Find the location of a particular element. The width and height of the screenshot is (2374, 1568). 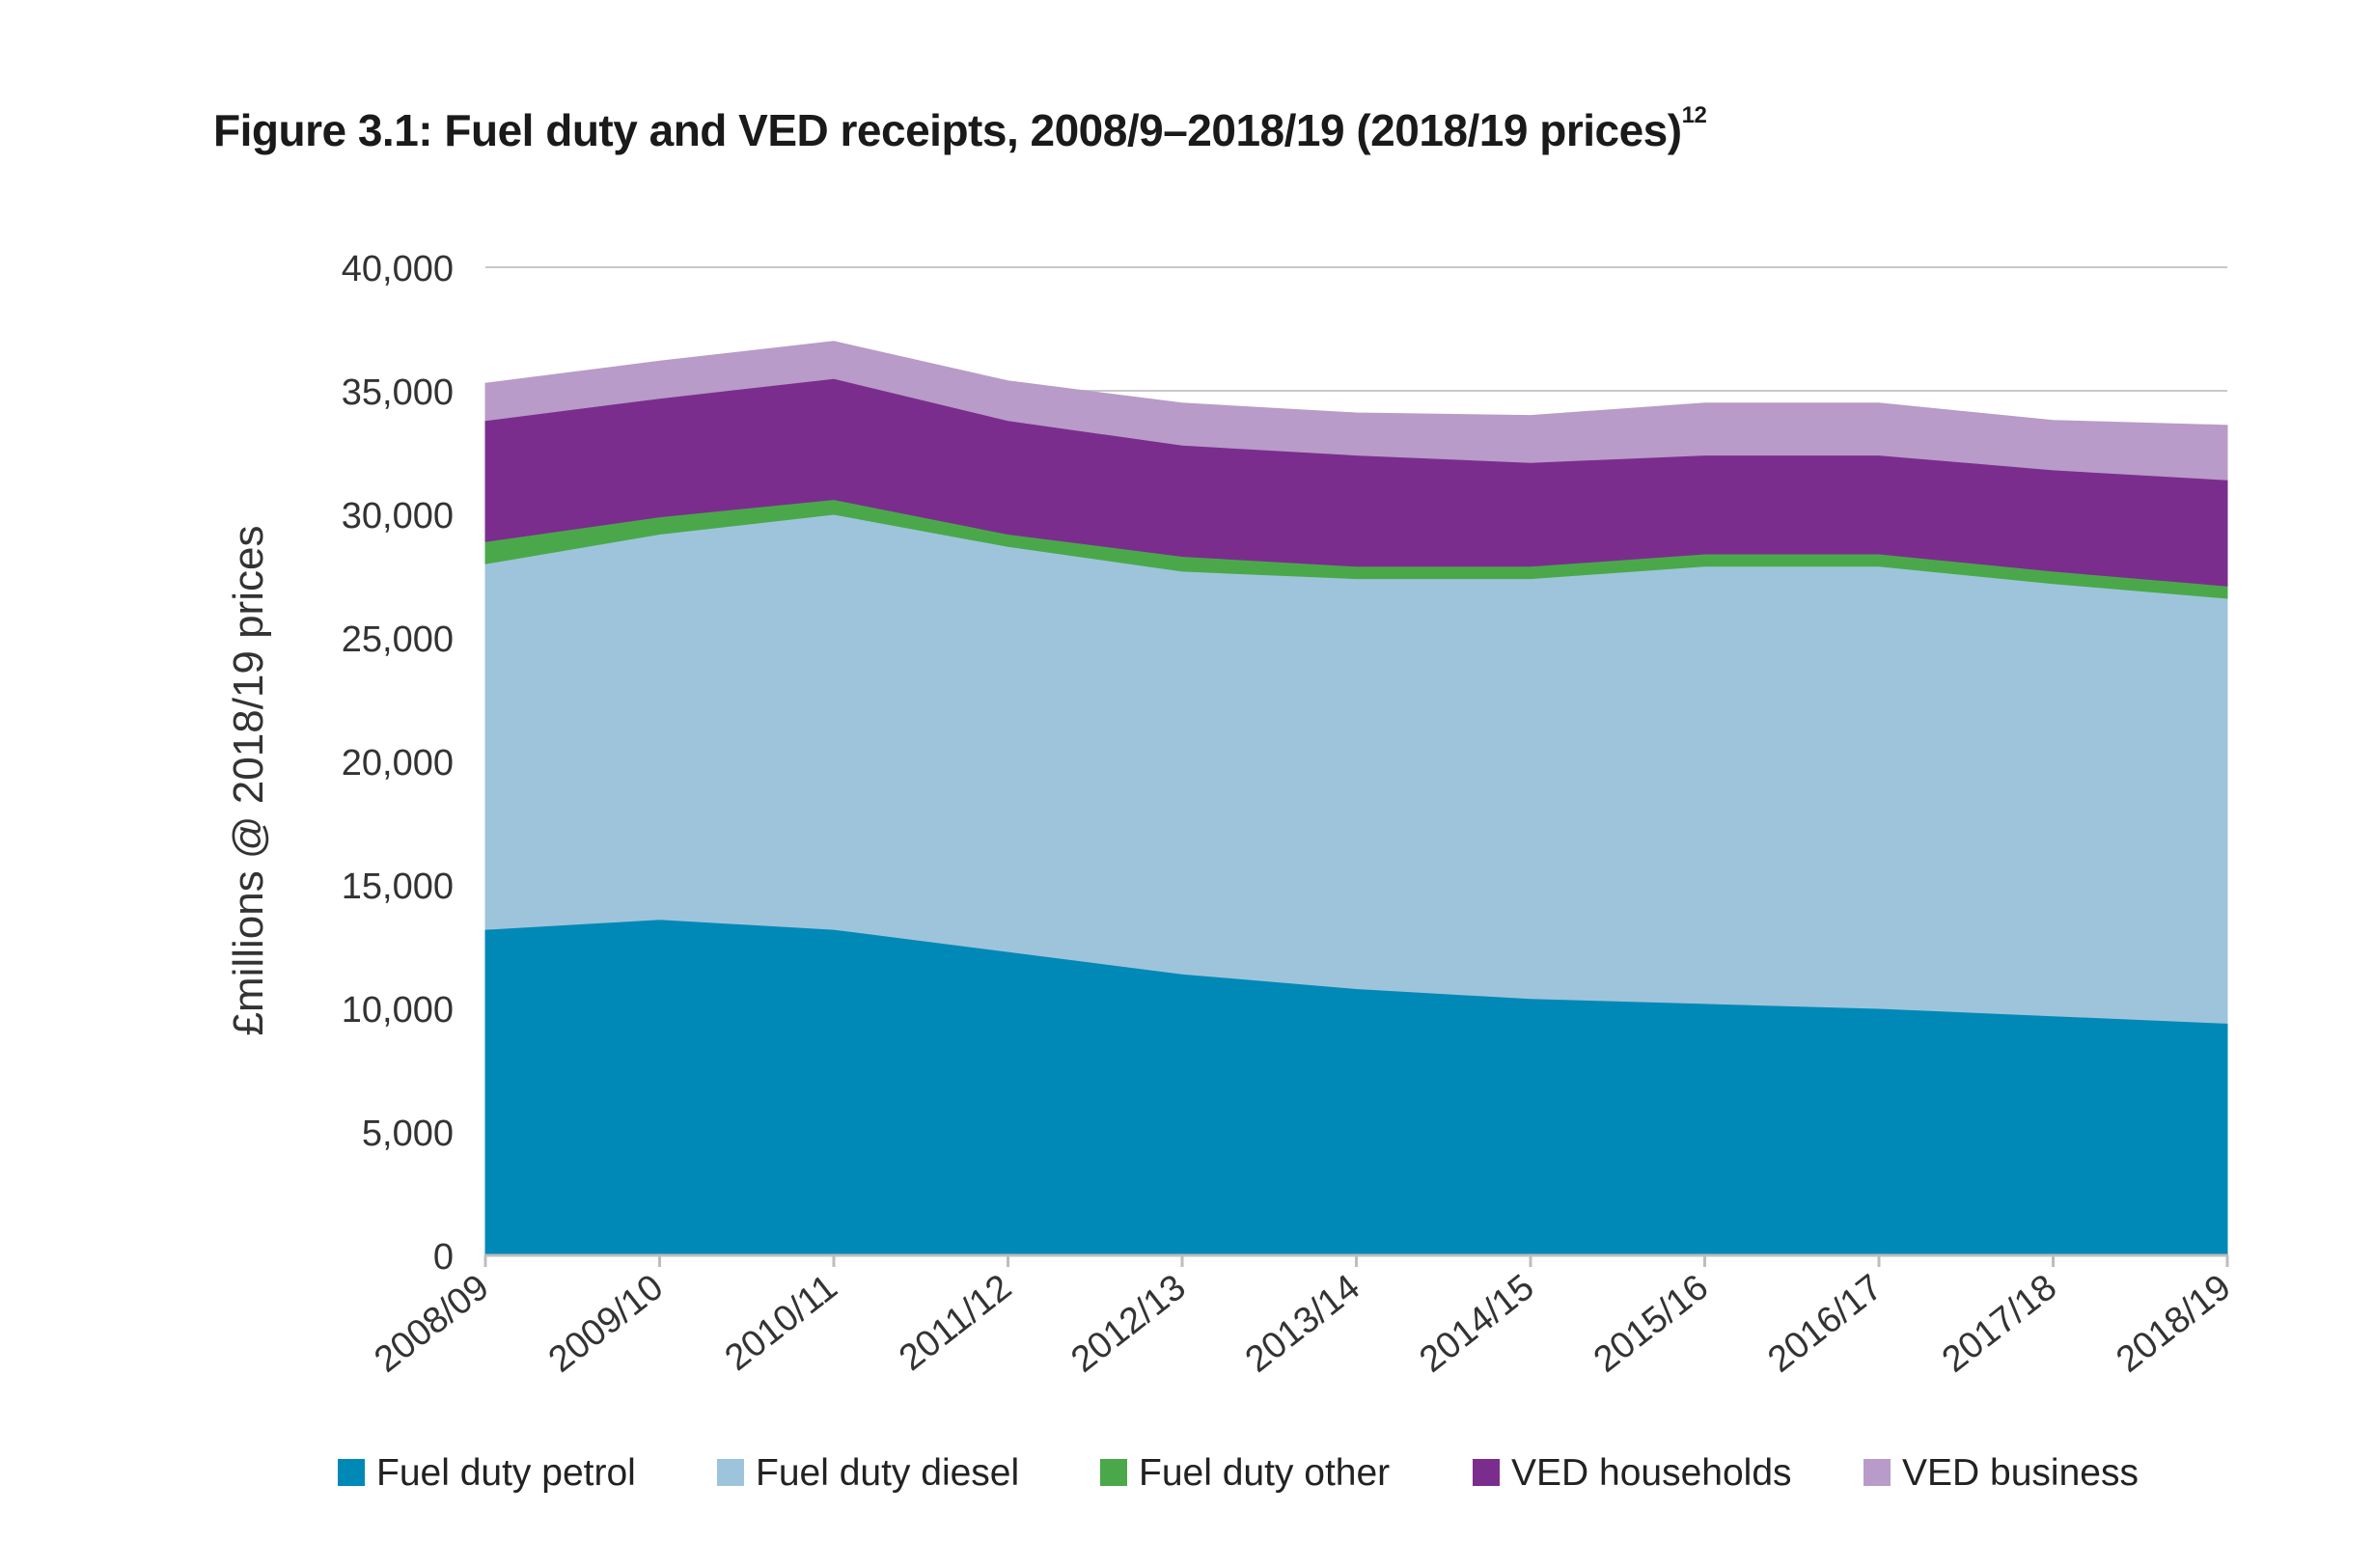

x-tick-label: 2017/18 is located at coordinates (1999, 1324).